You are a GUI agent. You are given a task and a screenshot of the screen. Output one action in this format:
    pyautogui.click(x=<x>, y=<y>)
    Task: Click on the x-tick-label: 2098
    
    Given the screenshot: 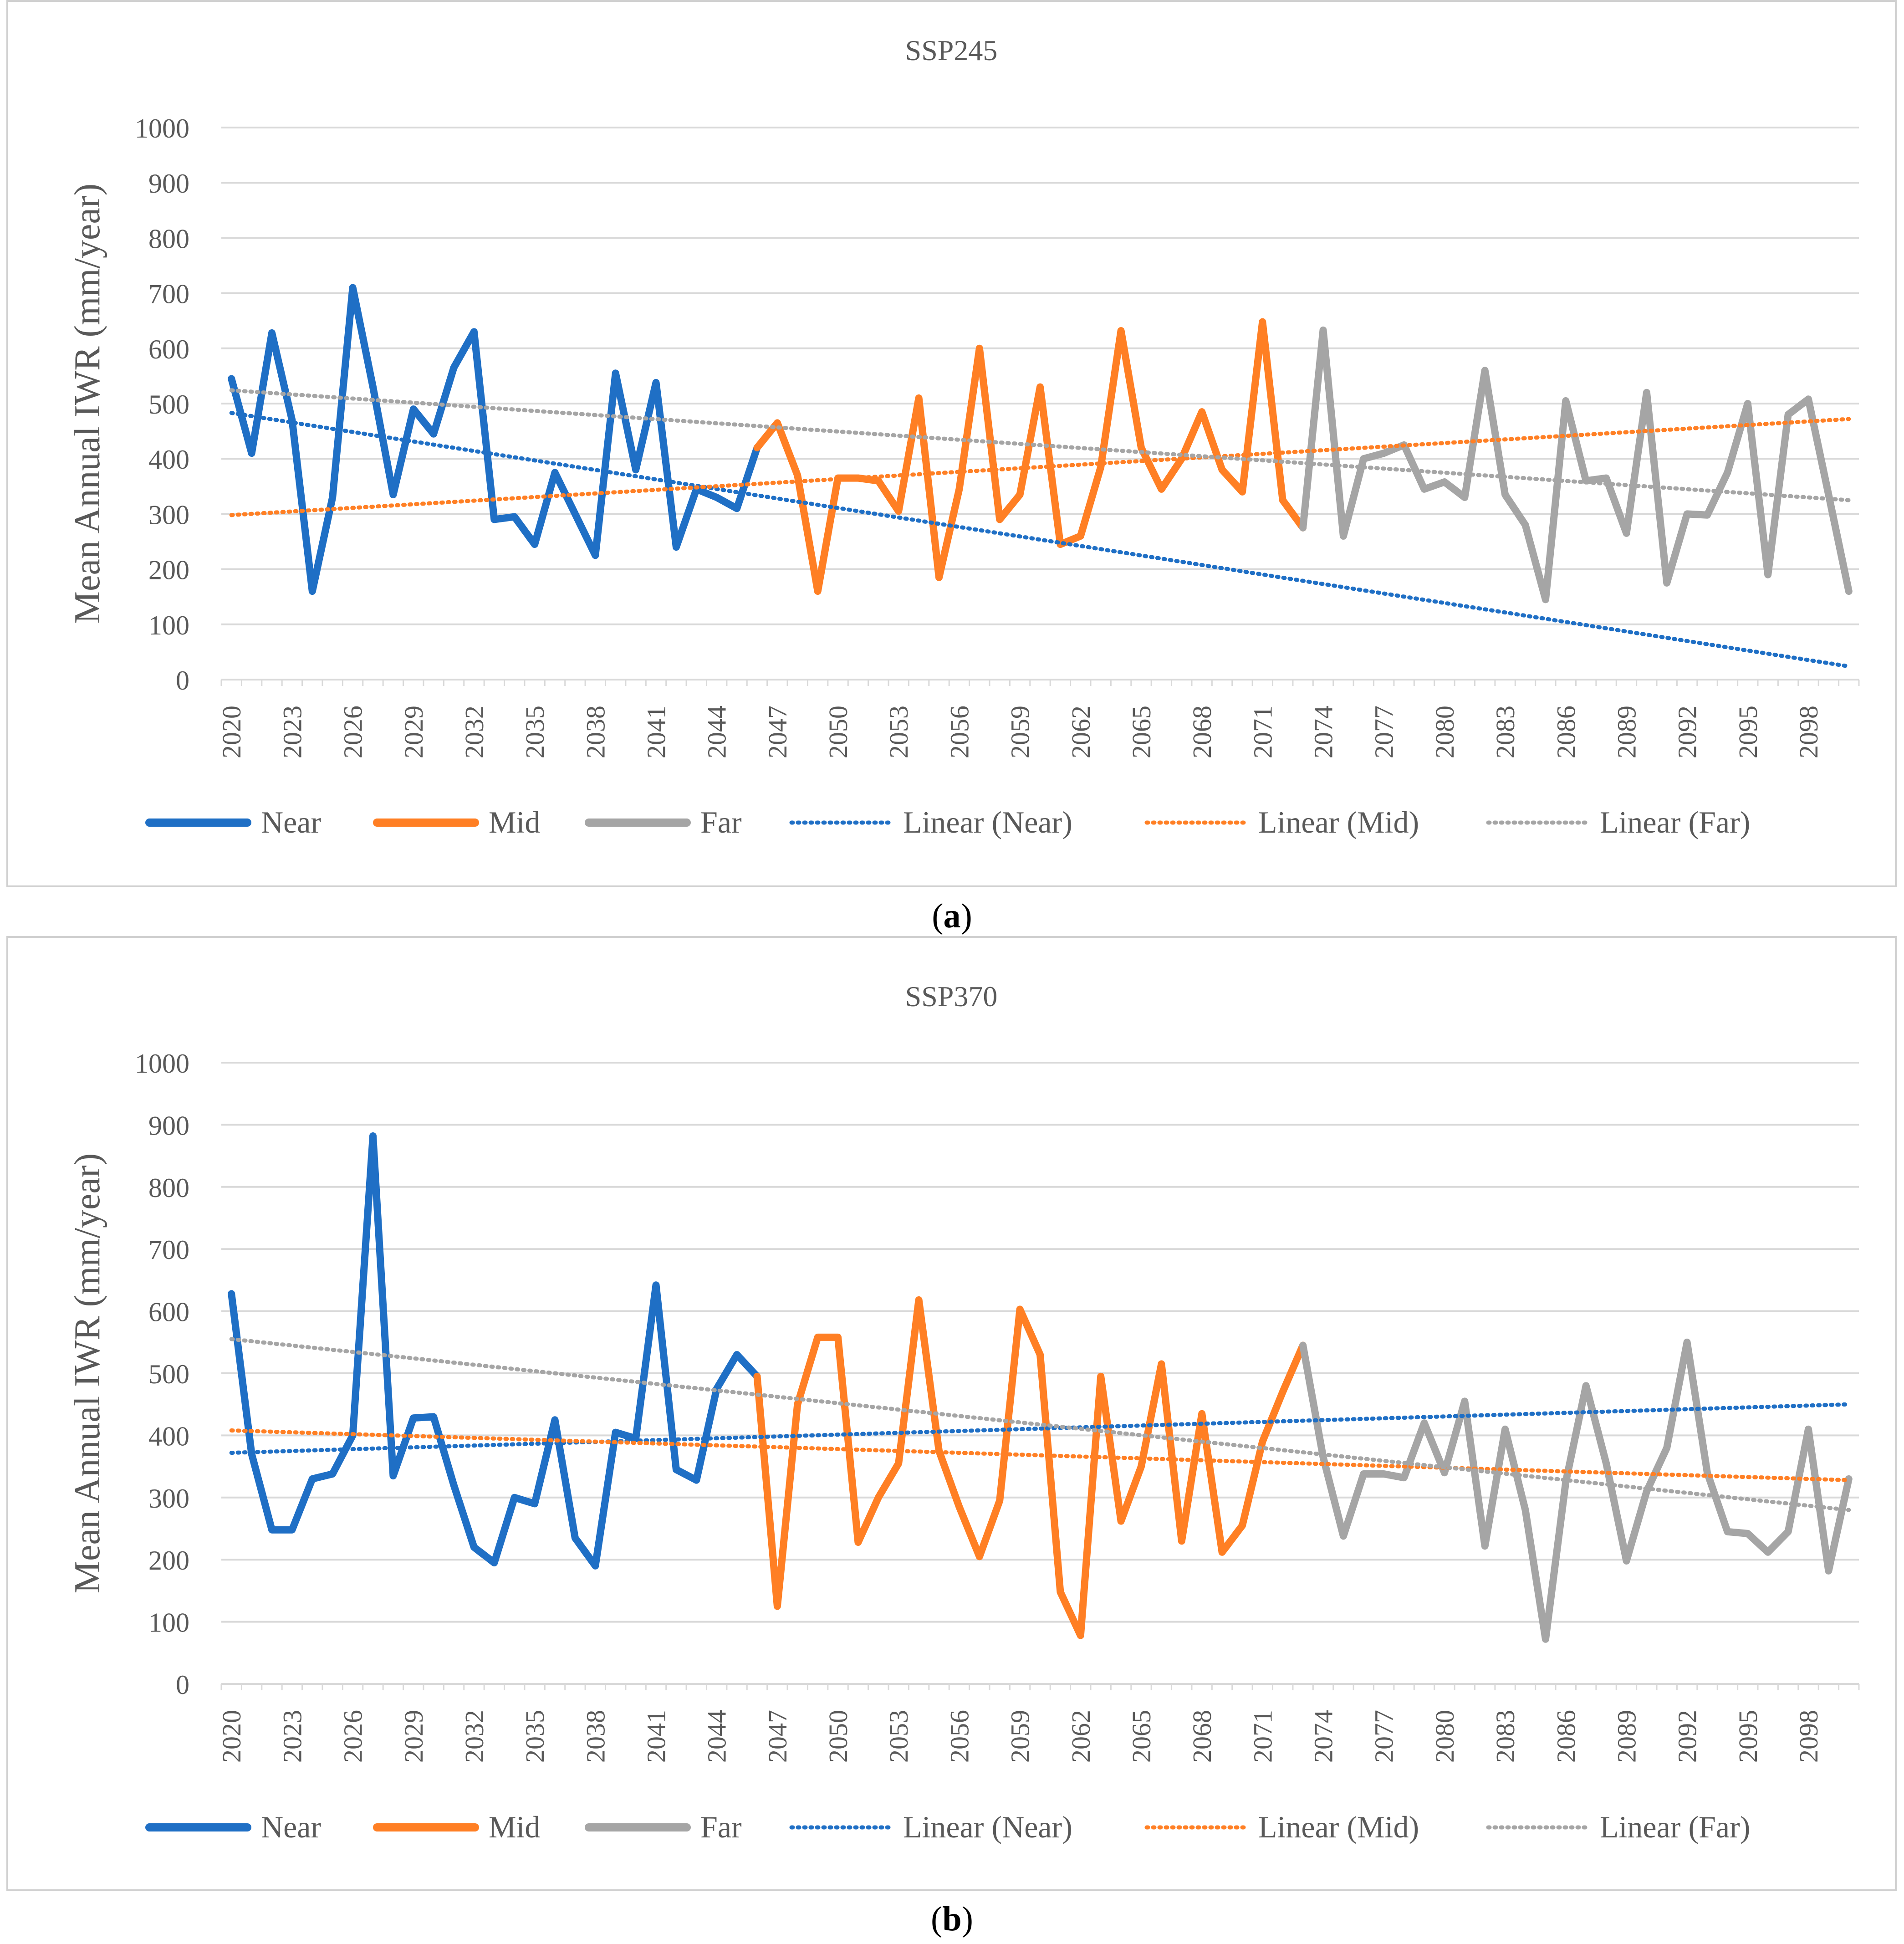 What is the action you would take?
    pyautogui.click(x=1808, y=732)
    